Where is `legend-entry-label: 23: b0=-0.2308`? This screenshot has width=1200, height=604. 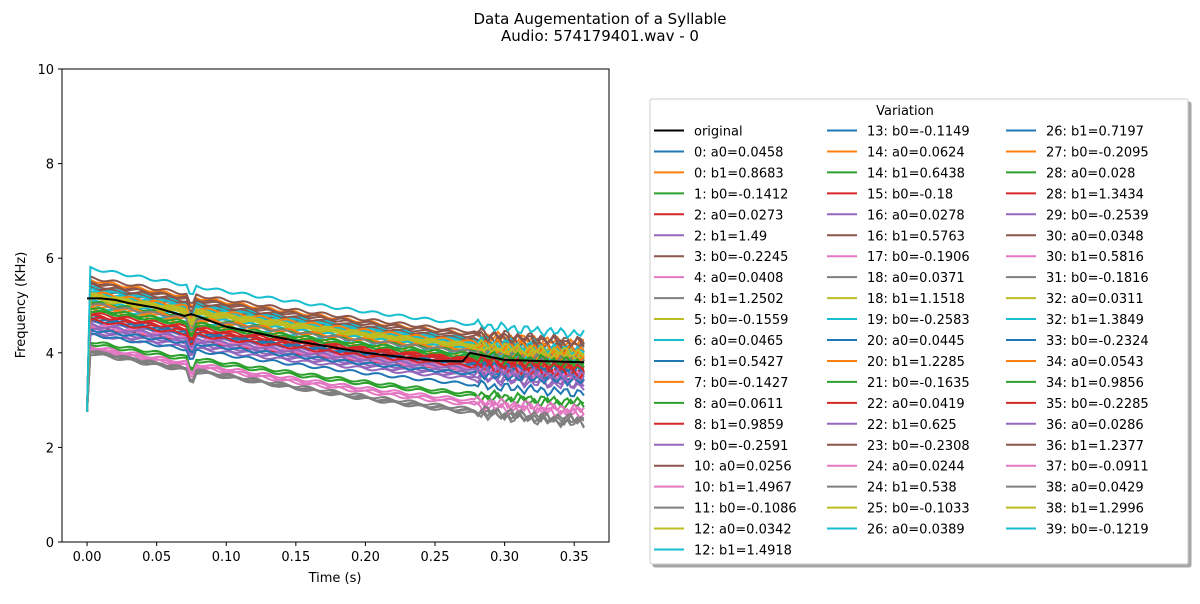
legend-entry-label: 23: b0=-0.2308 is located at coordinates (918, 446).